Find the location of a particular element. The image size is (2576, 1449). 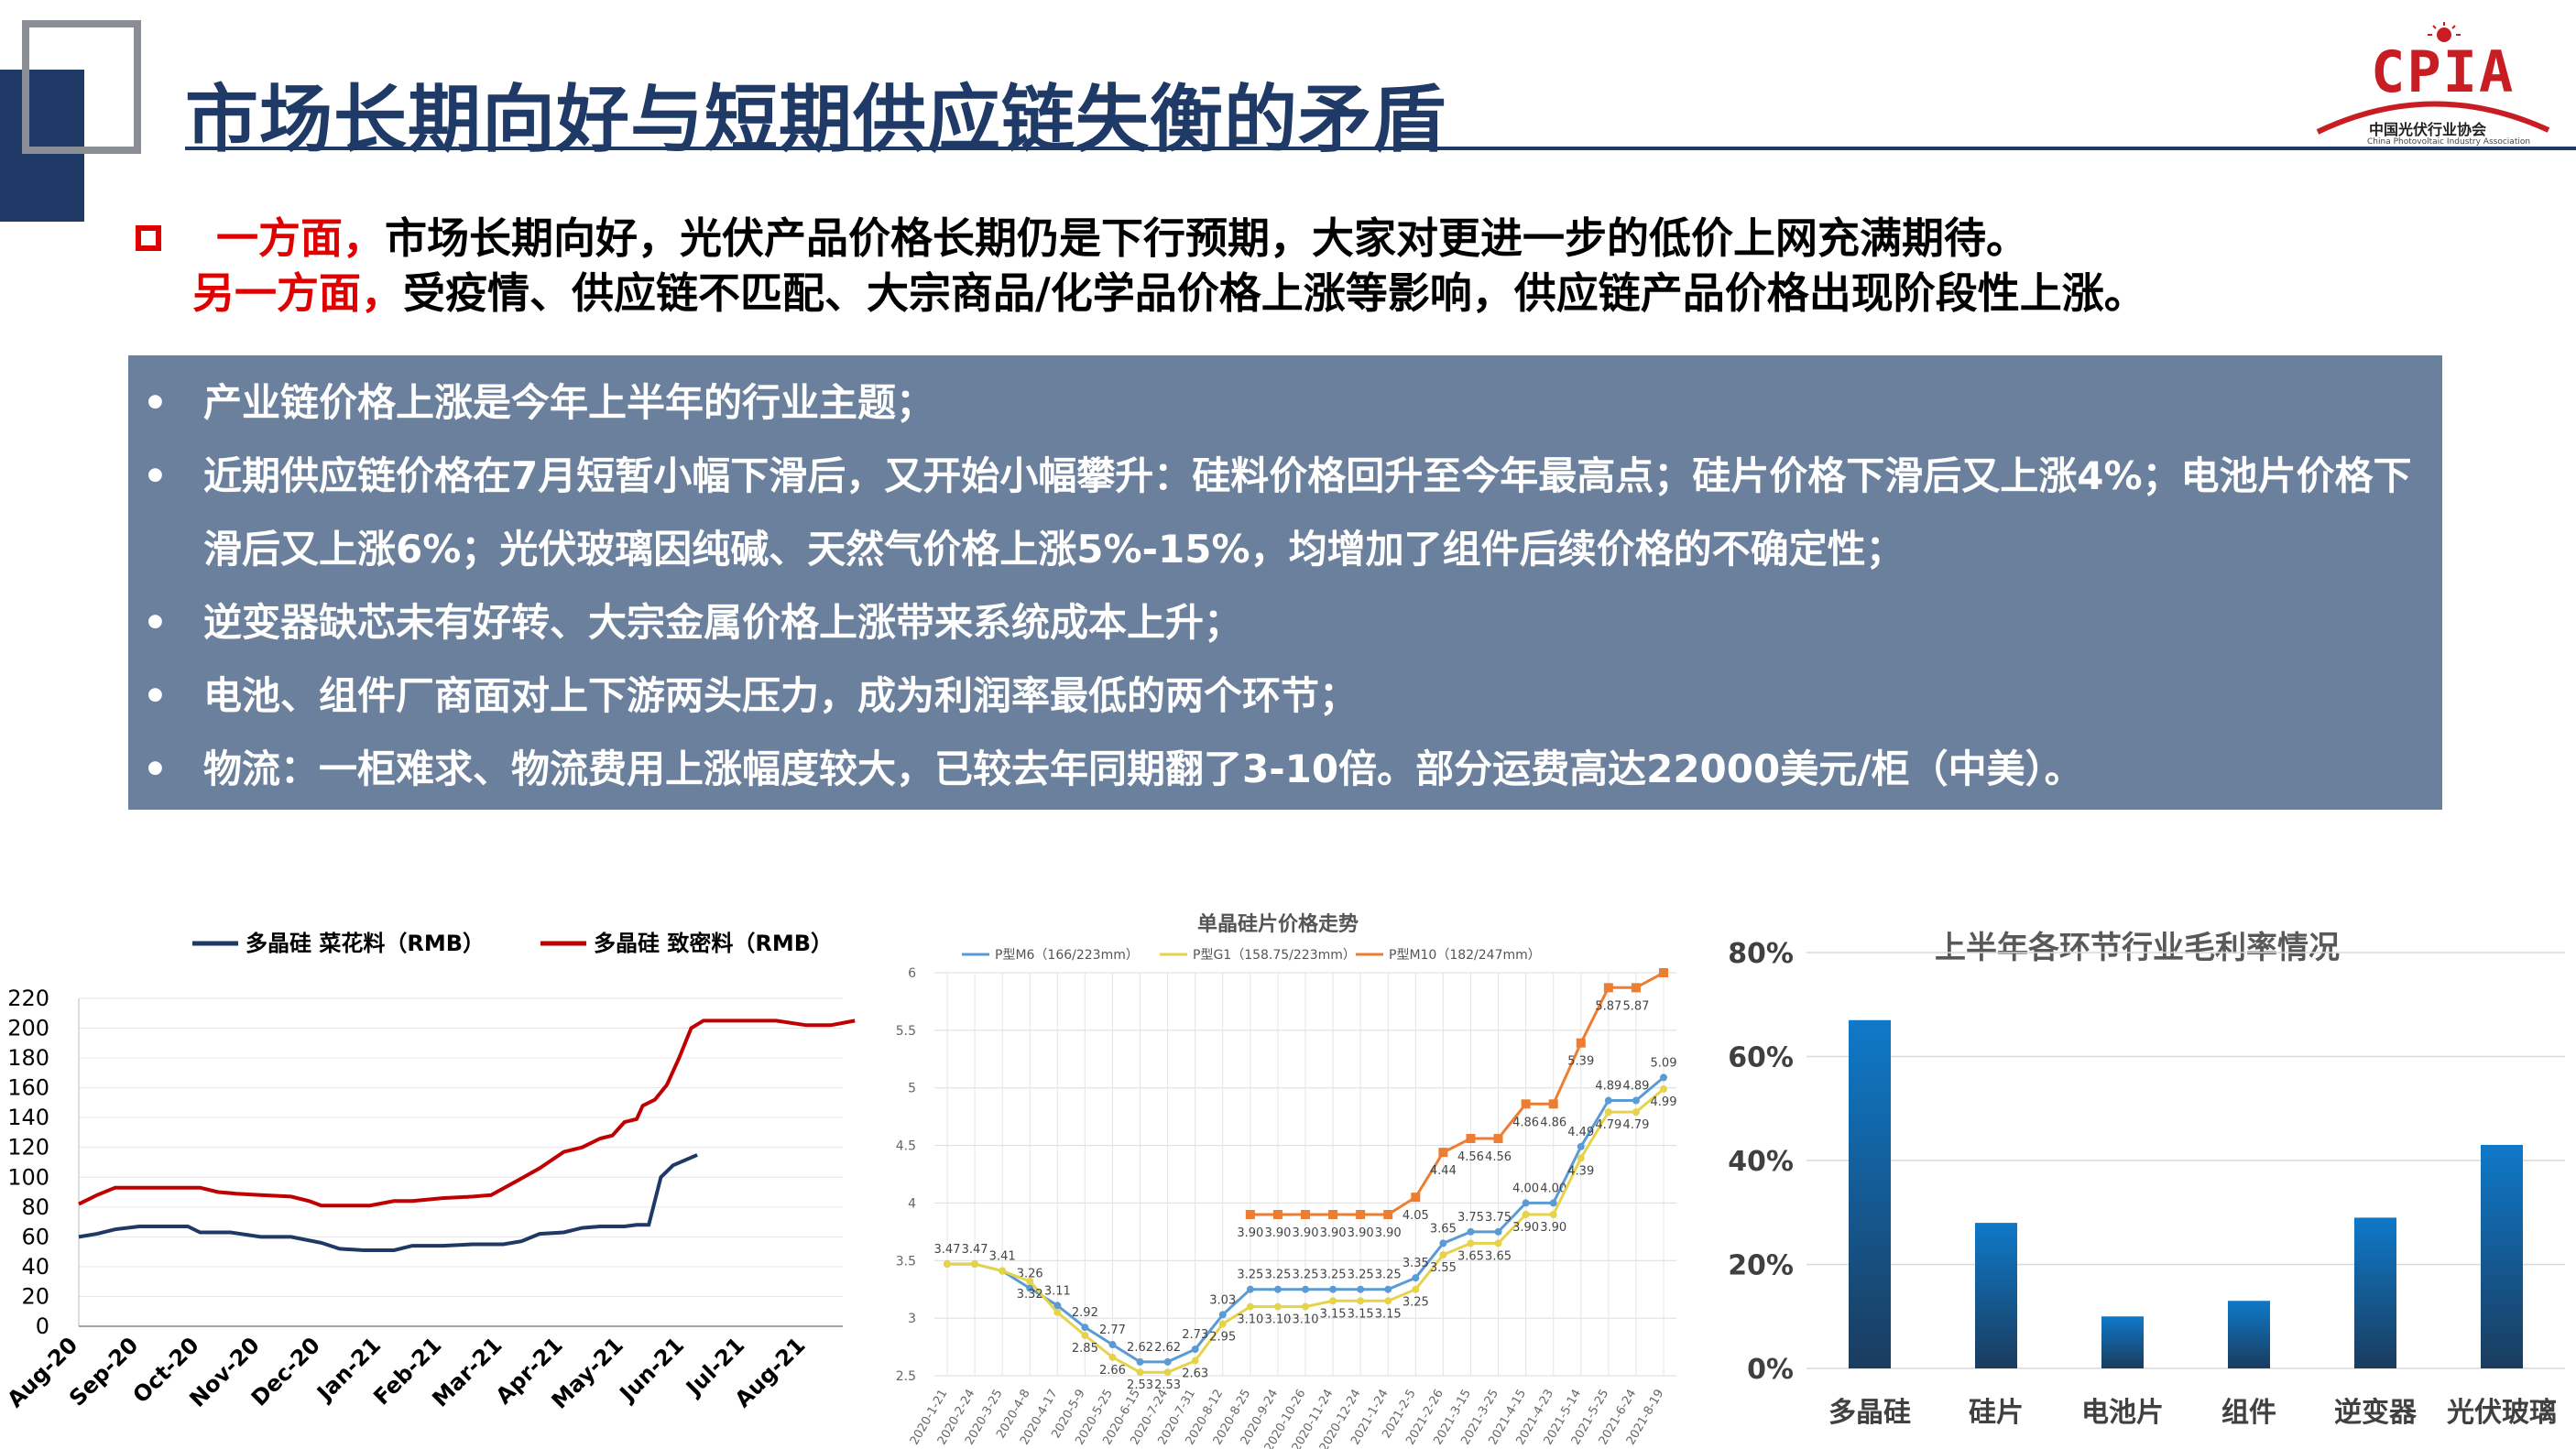

data-label: 2.77 is located at coordinates (1112, 1330).